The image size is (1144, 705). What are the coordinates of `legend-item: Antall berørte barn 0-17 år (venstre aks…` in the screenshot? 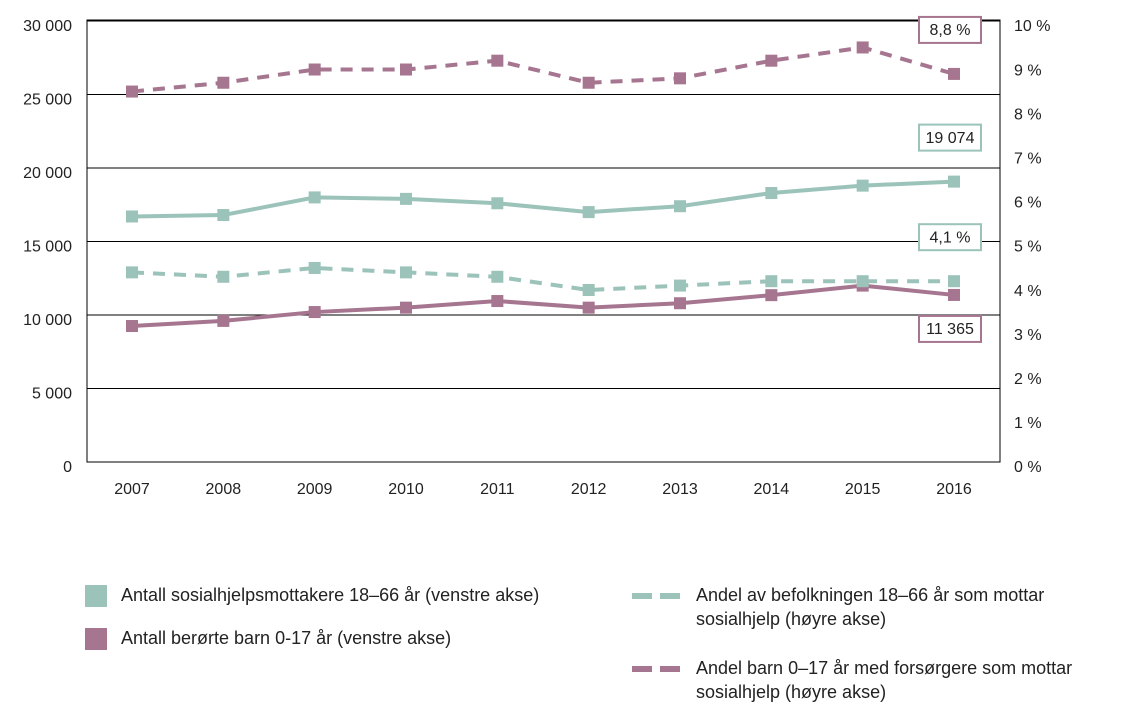 It's located at (355, 638).